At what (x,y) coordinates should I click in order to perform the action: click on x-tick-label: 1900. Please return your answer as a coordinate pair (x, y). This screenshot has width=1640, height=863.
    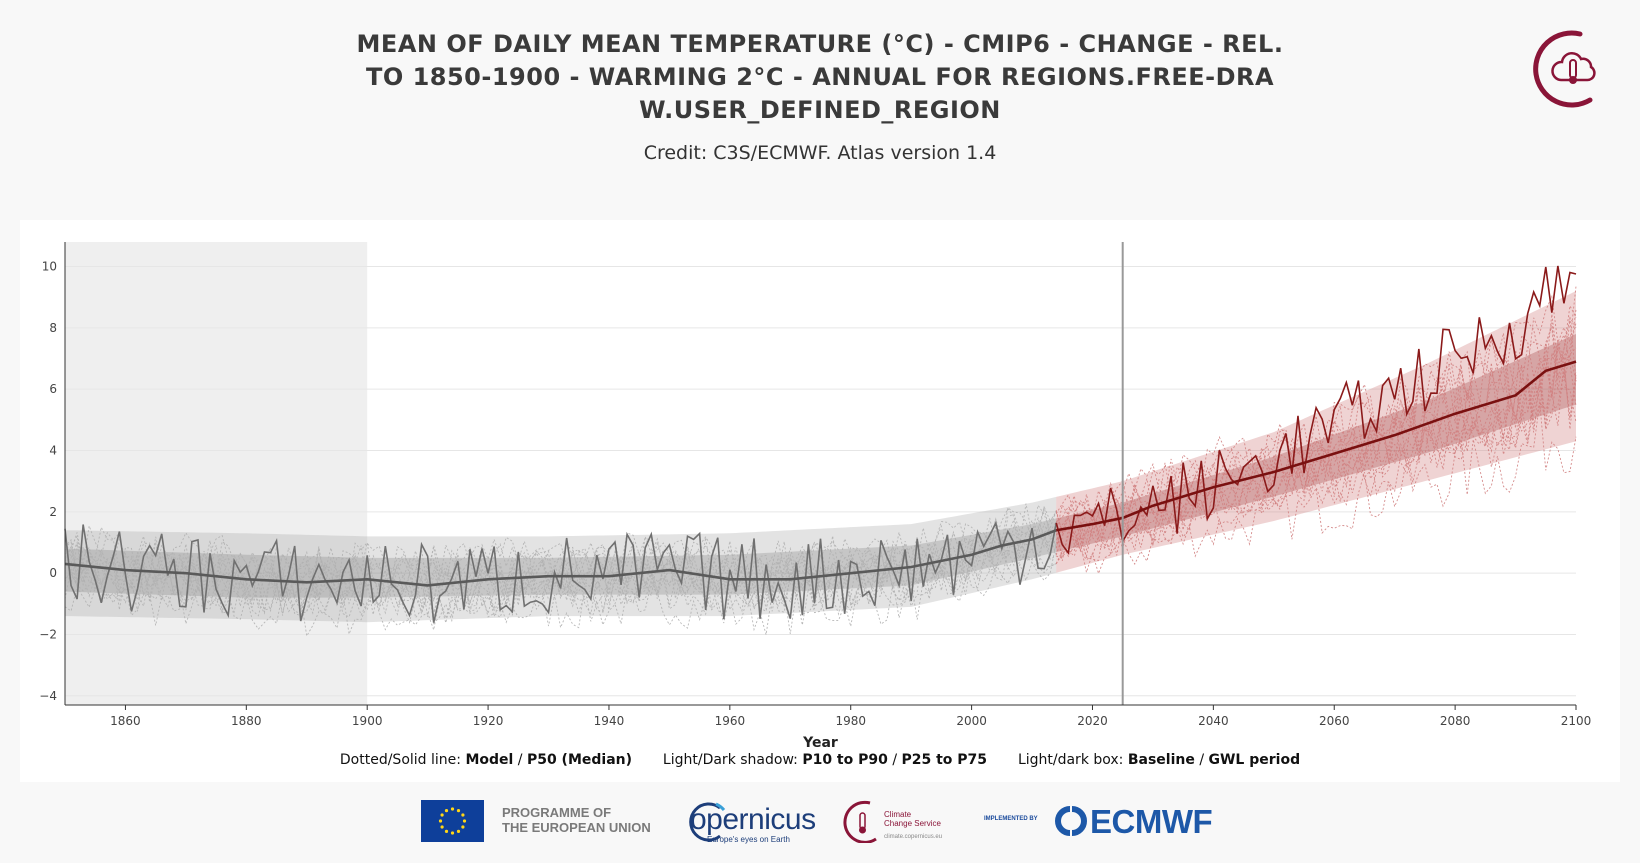
    Looking at the image, I should click on (367, 721).